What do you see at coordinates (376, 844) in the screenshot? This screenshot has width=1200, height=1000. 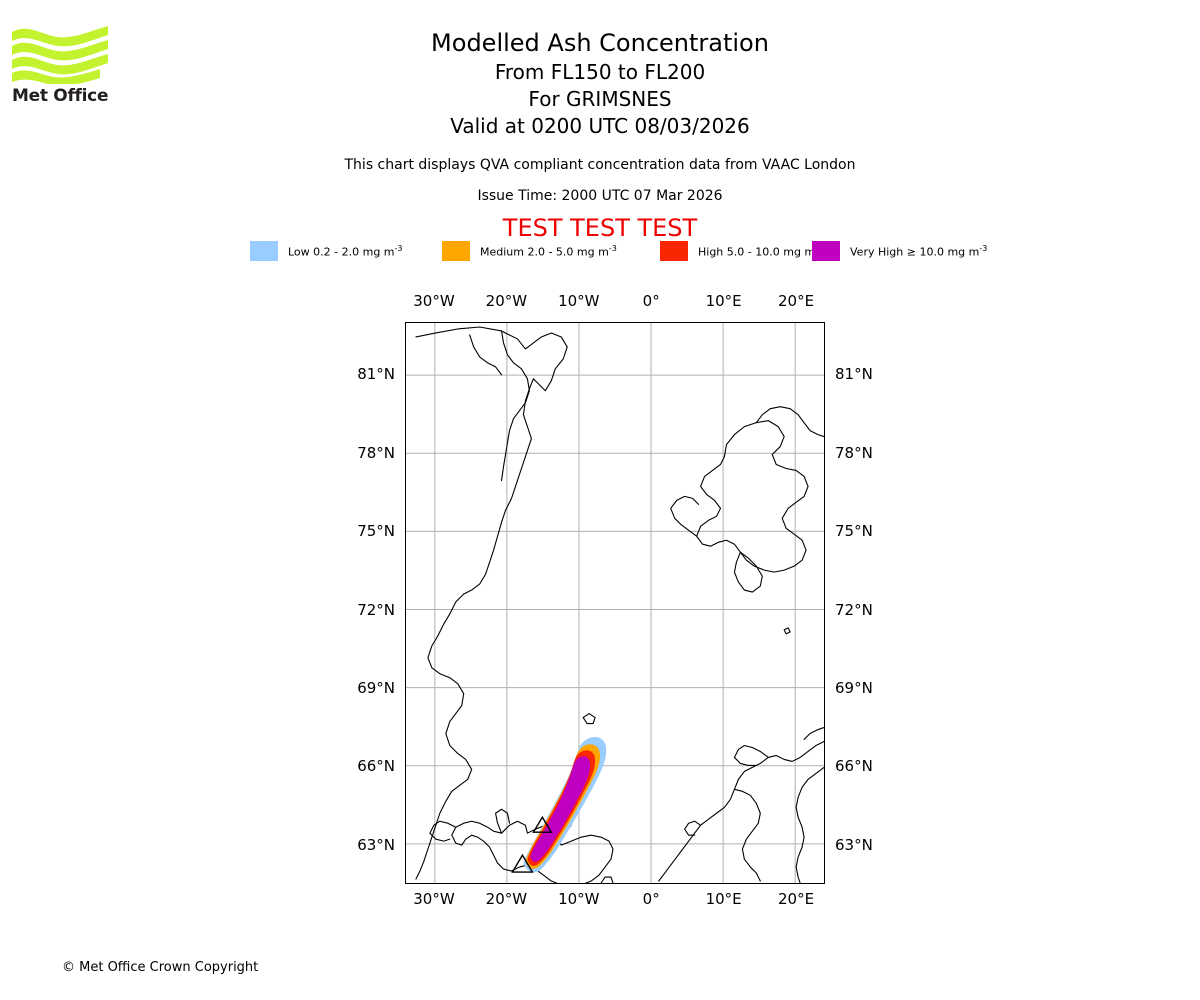 I see `lat-tick-label-left-6: 63°N` at bounding box center [376, 844].